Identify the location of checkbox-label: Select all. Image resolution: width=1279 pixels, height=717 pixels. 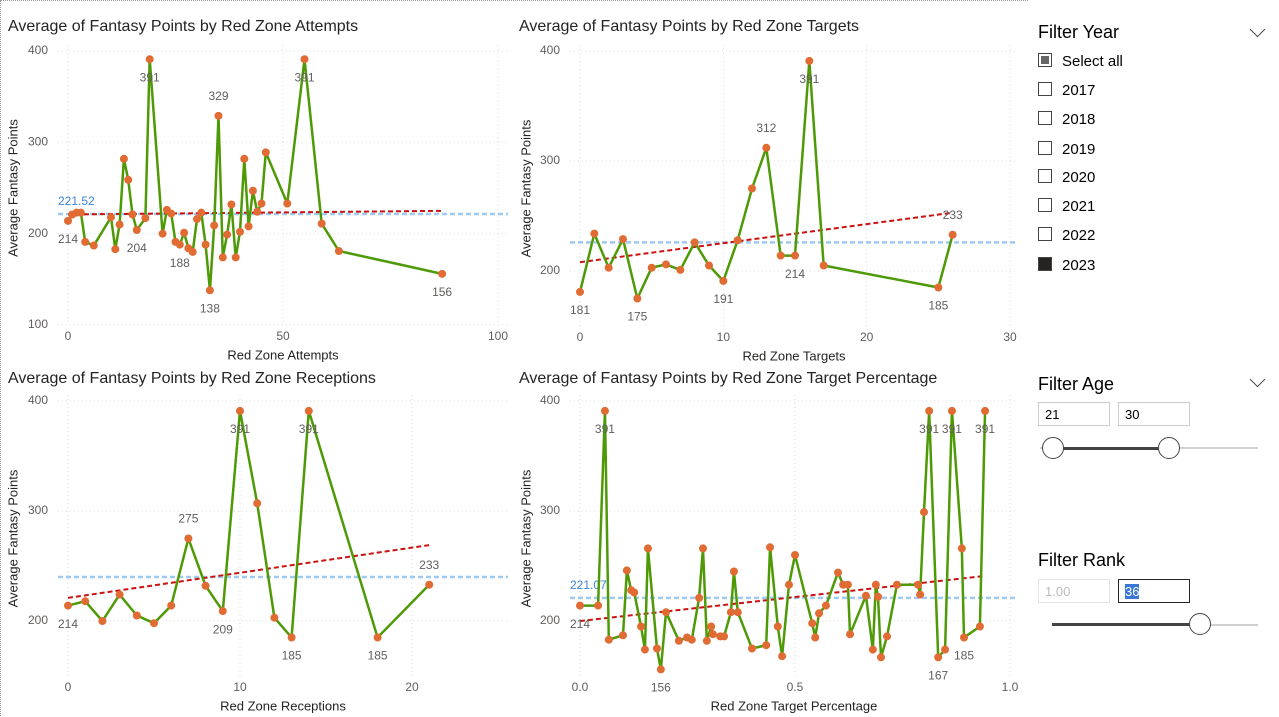
(1092, 61).